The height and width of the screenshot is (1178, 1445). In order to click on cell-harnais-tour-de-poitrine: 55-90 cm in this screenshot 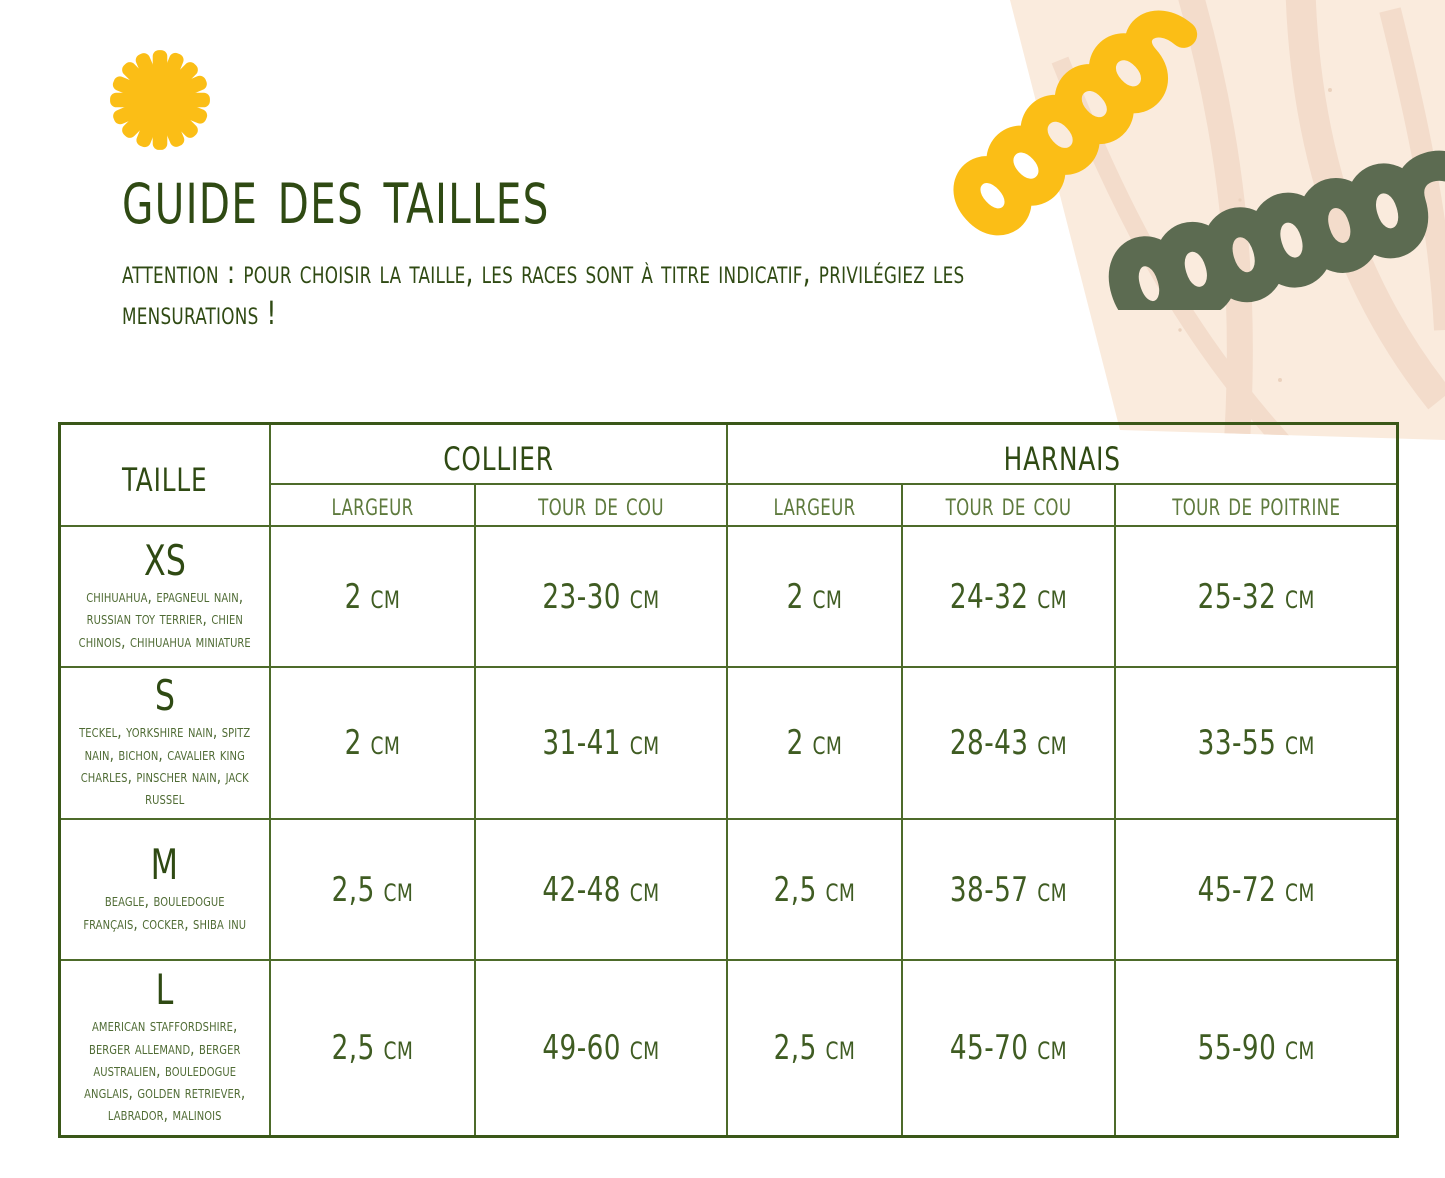, I will do `click(1256, 1048)`.